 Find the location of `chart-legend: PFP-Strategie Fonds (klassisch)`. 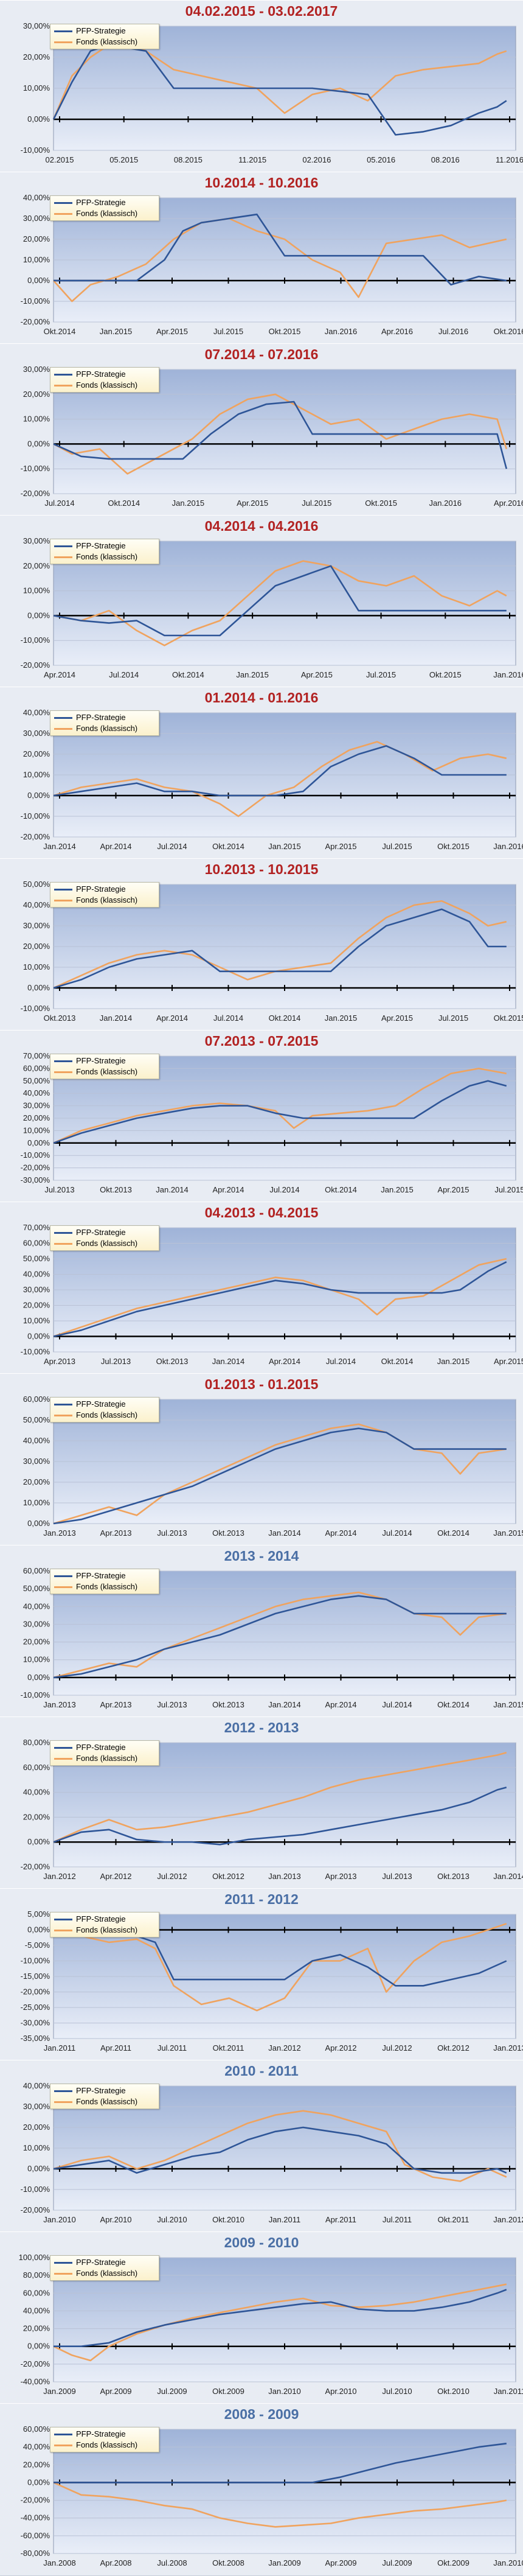

chart-legend: PFP-Strategie Fonds (klassisch) is located at coordinates (105, 1238).